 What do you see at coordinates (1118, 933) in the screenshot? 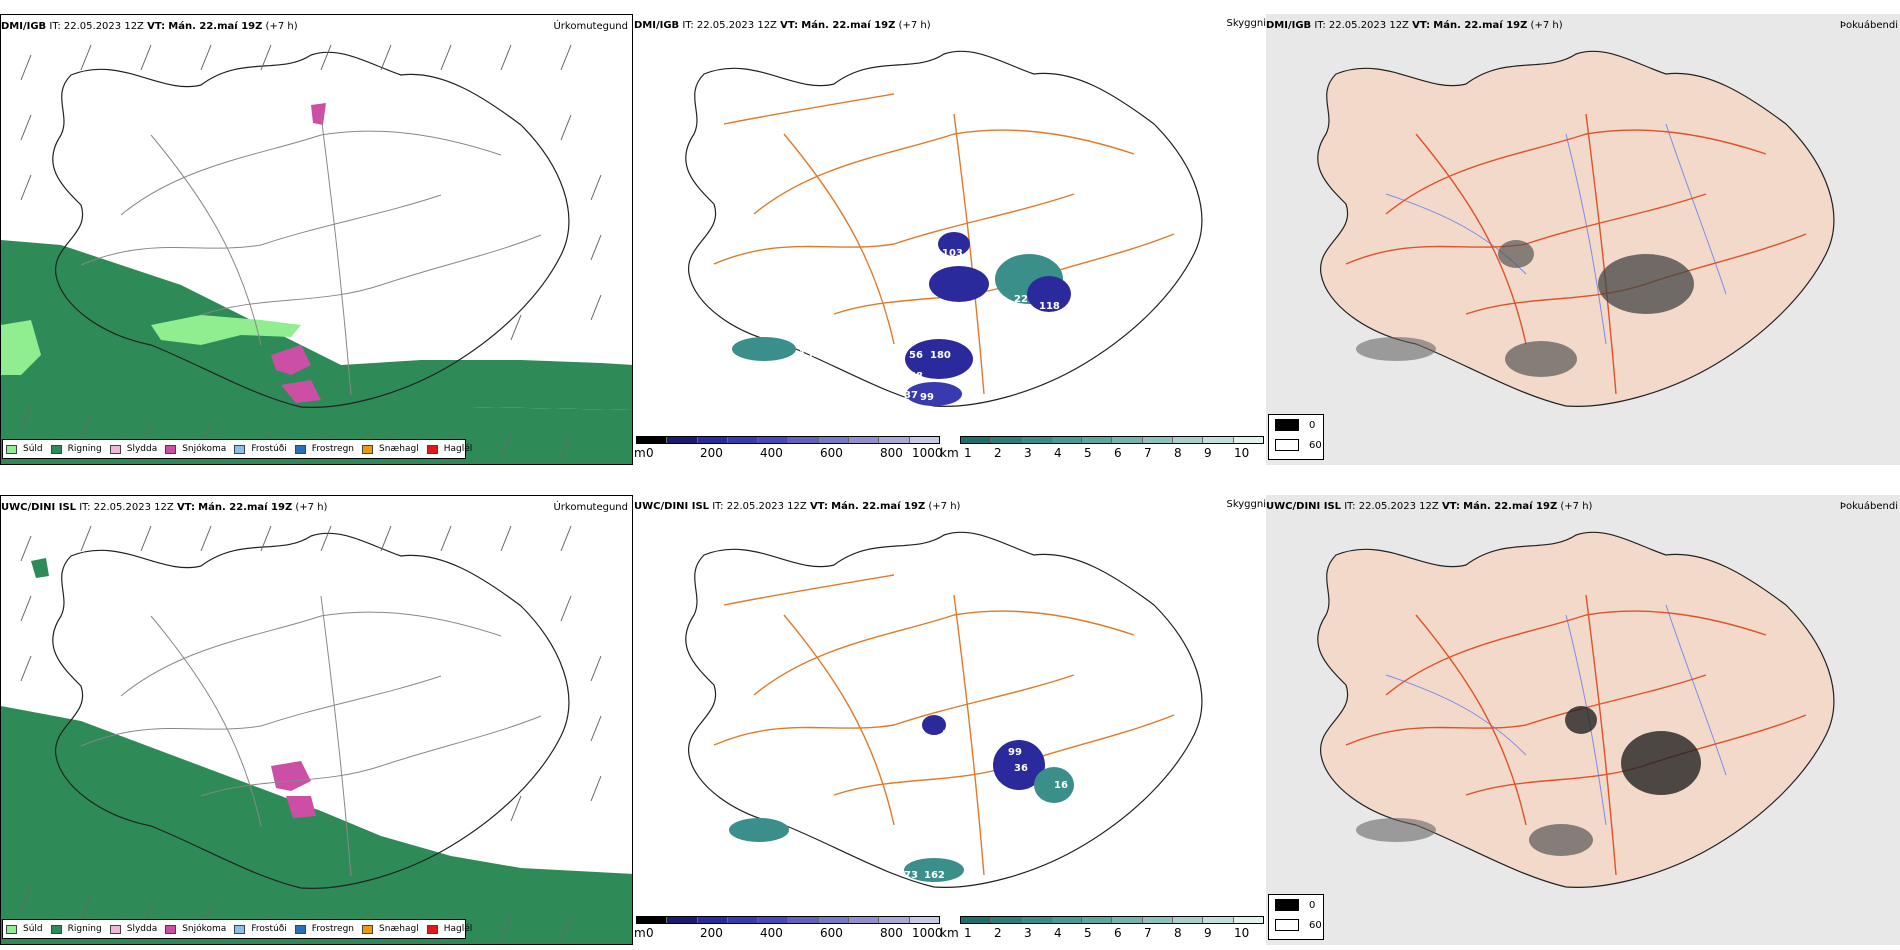
I see `tick: 6` at bounding box center [1118, 933].